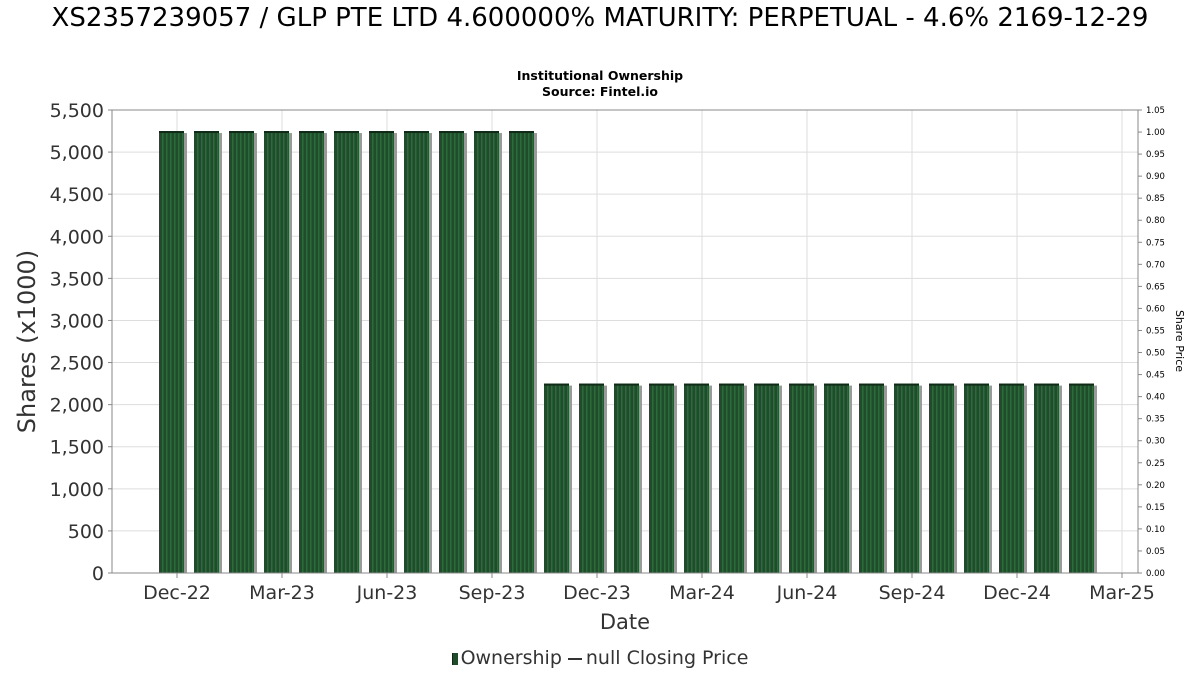  What do you see at coordinates (77, 111) in the screenshot?
I see `y-tick-label: 5,500` at bounding box center [77, 111].